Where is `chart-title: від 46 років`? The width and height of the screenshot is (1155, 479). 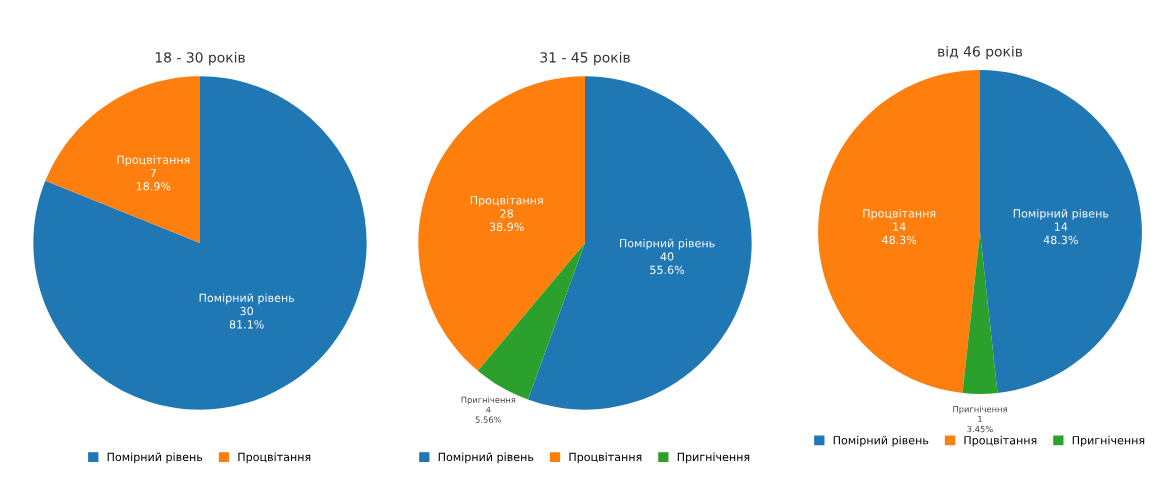
chart-title: від 46 років is located at coordinates (980, 52).